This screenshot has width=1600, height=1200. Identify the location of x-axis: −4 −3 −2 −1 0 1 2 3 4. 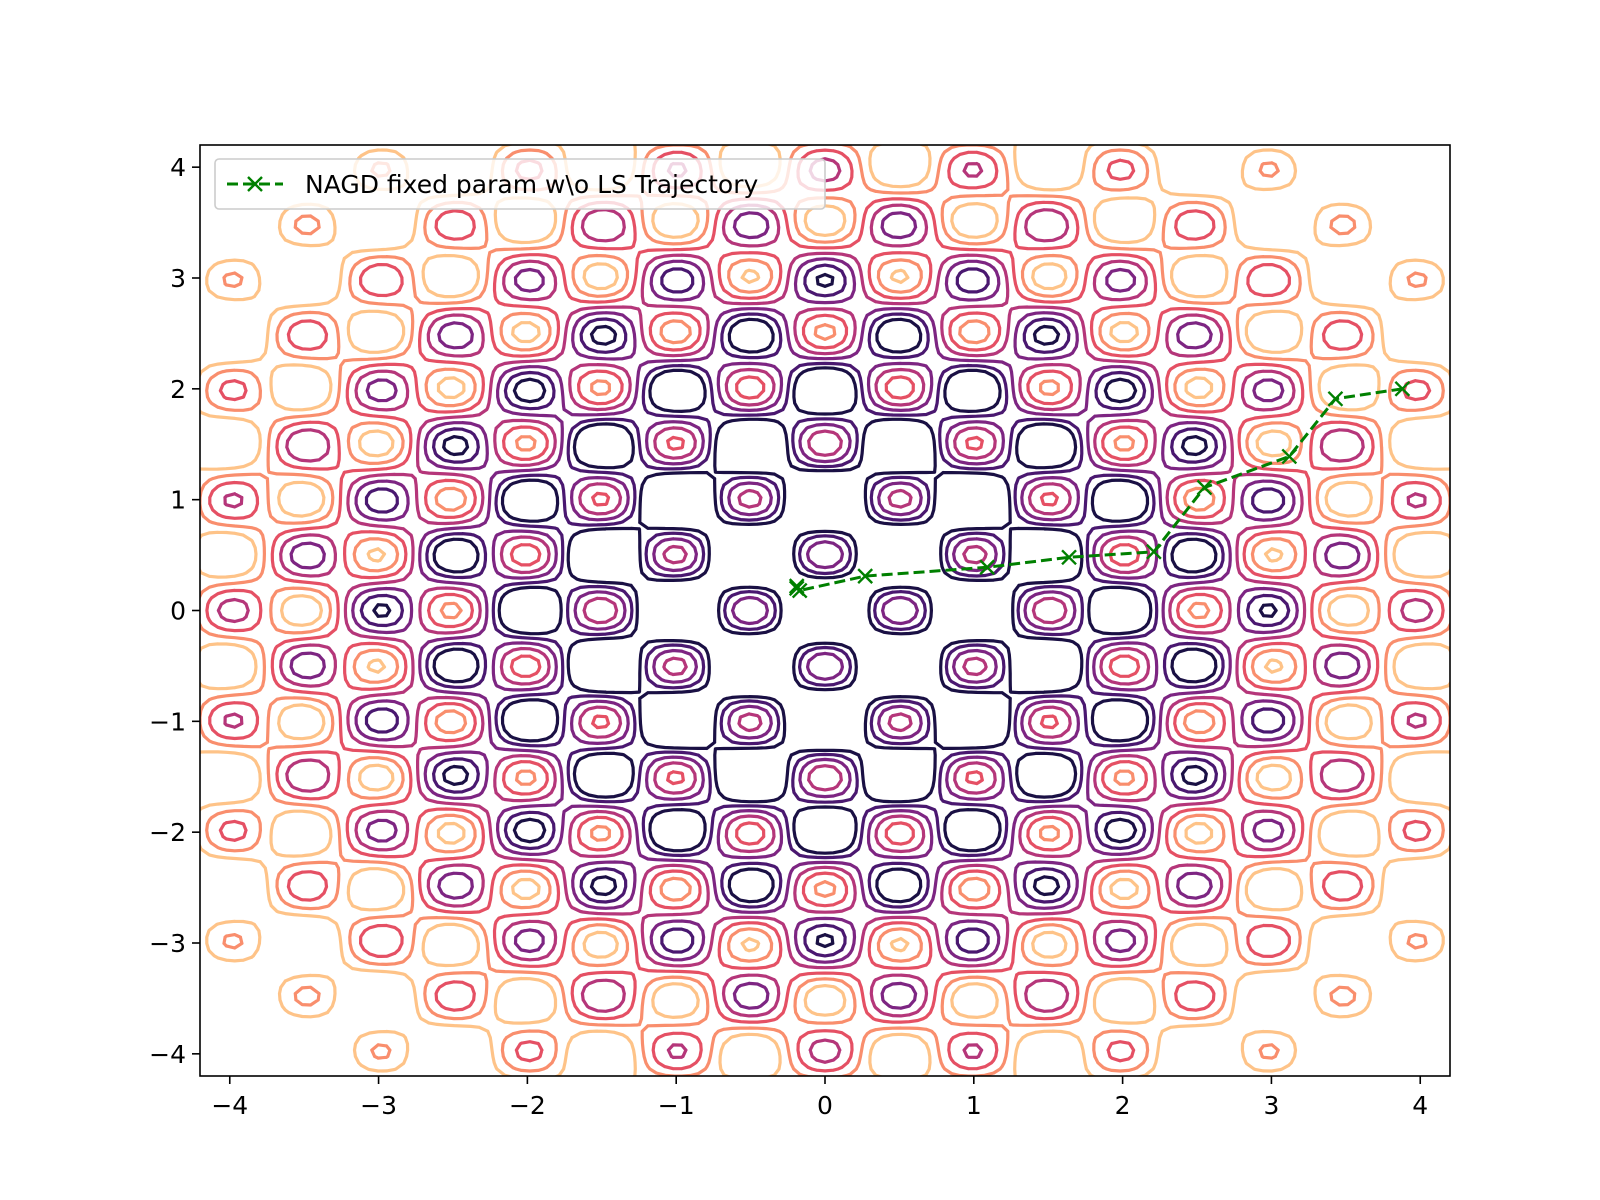
(819, 1098).